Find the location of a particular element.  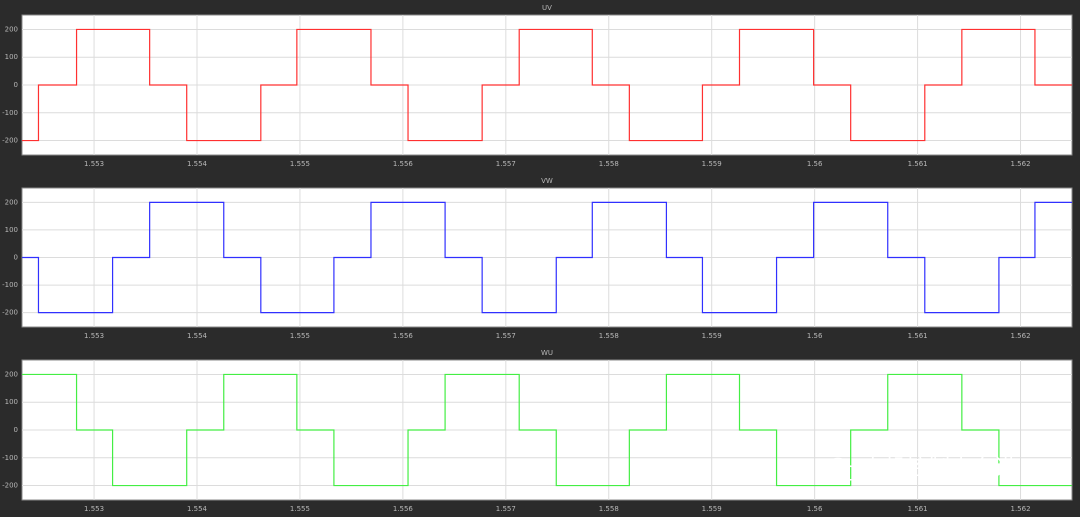

watermark: 电机控制小白讲 is located at coordinates (939, 468).